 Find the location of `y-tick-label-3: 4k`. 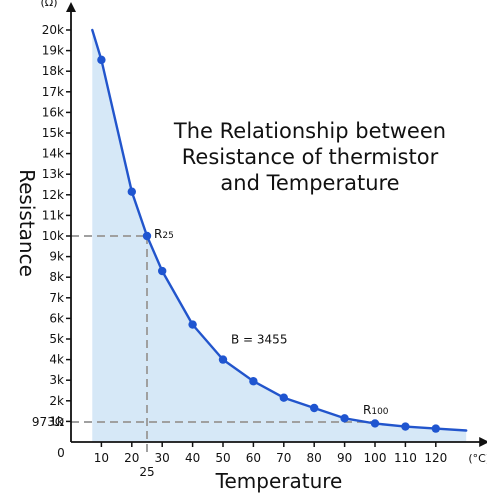

y-tick-label-3: 4k is located at coordinates (56, 360).